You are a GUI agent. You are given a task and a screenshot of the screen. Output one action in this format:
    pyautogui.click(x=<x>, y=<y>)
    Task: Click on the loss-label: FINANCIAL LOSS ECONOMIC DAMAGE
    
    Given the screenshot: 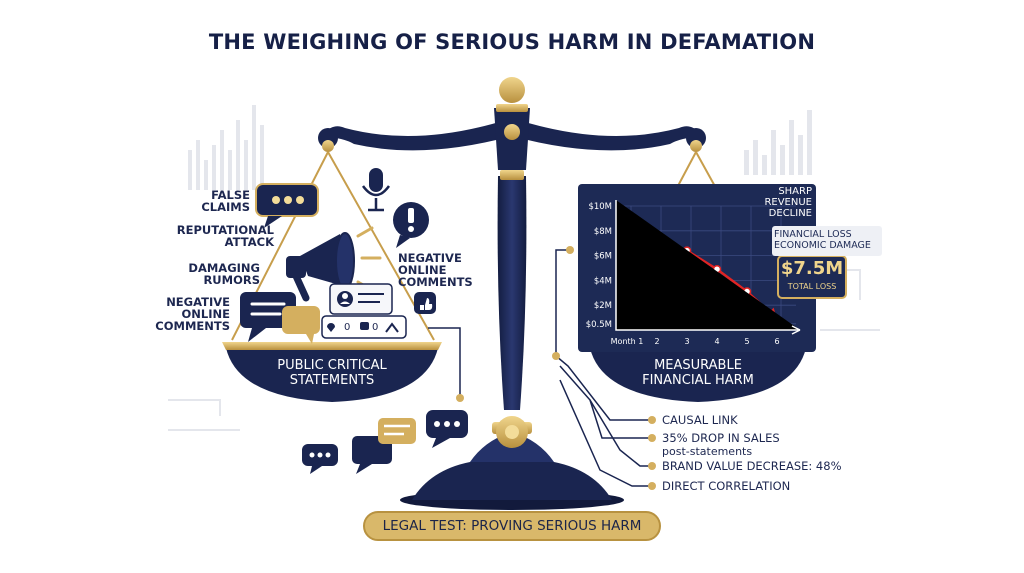 What is the action you would take?
    pyautogui.click(x=822, y=240)
    